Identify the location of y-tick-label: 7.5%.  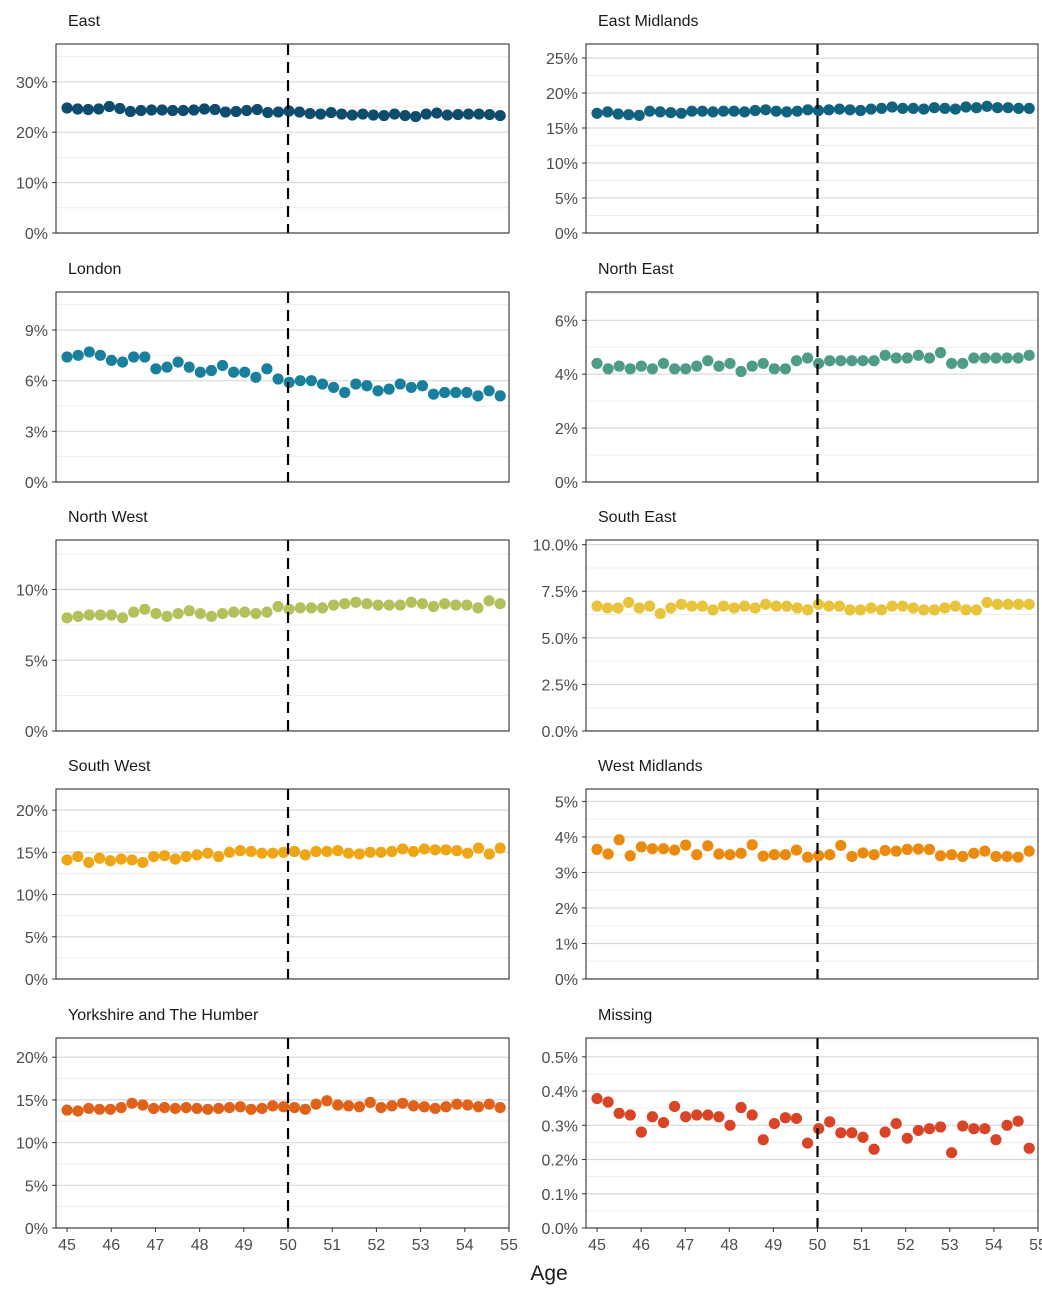
(560, 592).